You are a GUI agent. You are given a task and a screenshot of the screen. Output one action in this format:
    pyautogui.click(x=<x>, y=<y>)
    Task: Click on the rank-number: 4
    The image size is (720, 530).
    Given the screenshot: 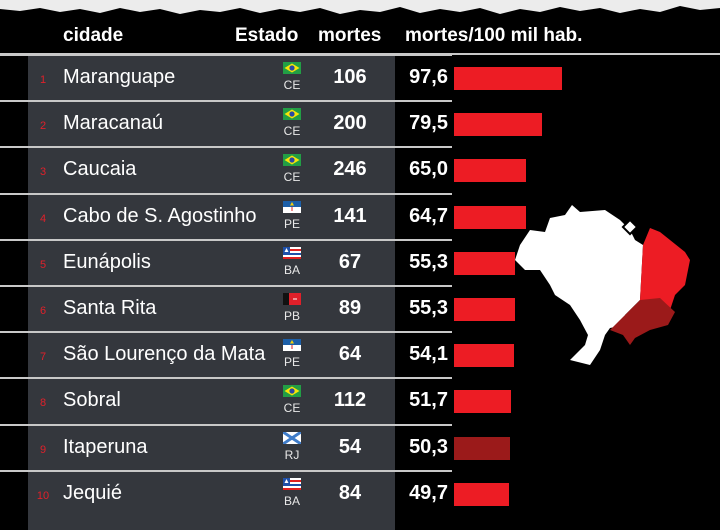 What is the action you would take?
    pyautogui.click(x=43, y=218)
    